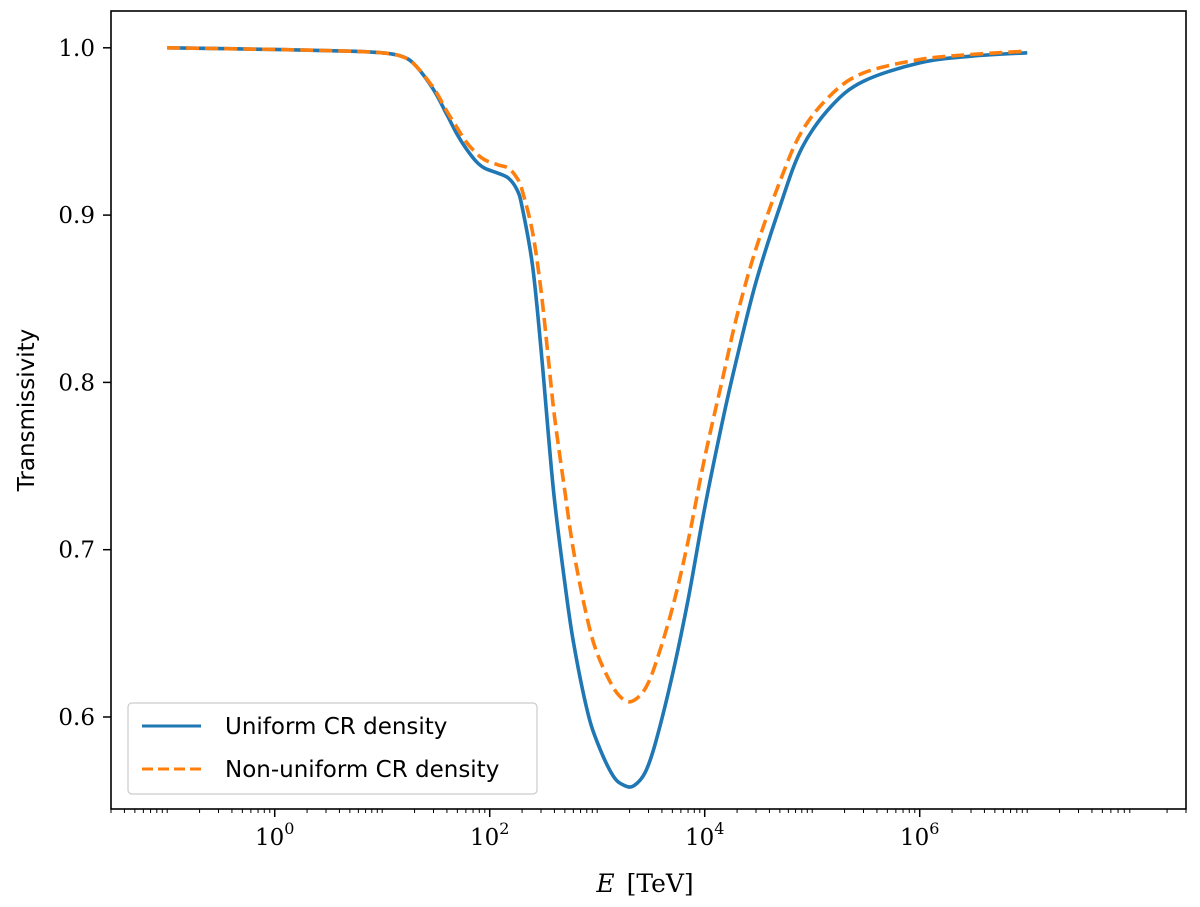  What do you see at coordinates (919, 835) in the screenshot?
I see `x-tick-label: 10⁶` at bounding box center [919, 835].